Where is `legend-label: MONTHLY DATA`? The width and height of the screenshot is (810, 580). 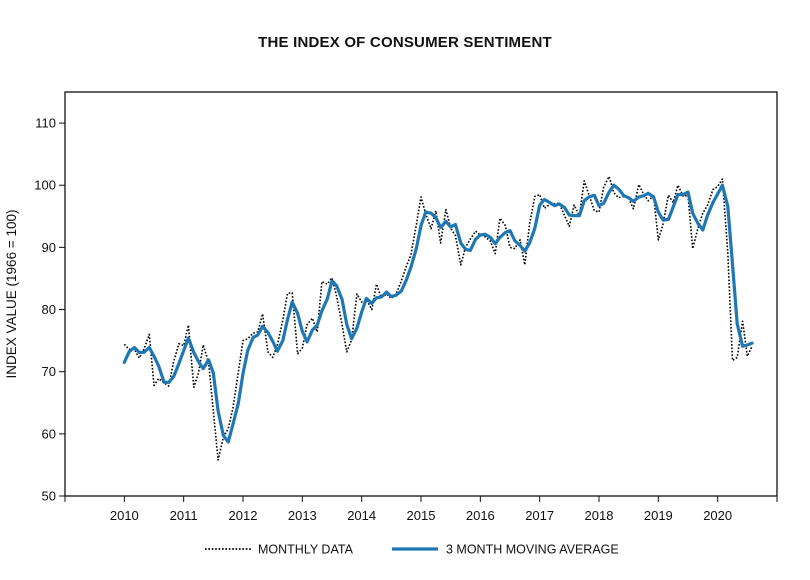 legend-label: MONTHLY DATA is located at coordinates (306, 550).